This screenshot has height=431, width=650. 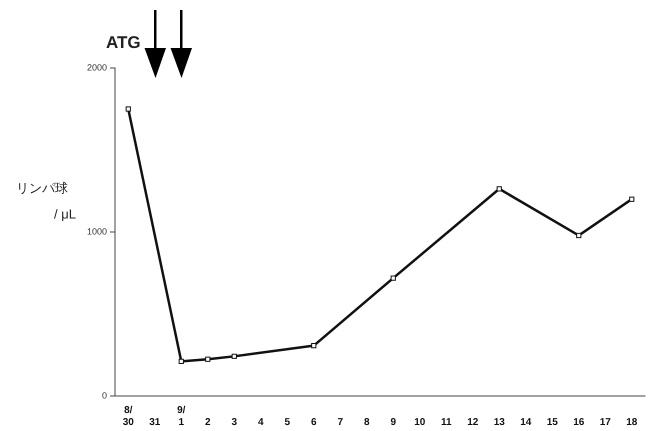 I want to click on x-tick-label: 8, so click(x=367, y=422).